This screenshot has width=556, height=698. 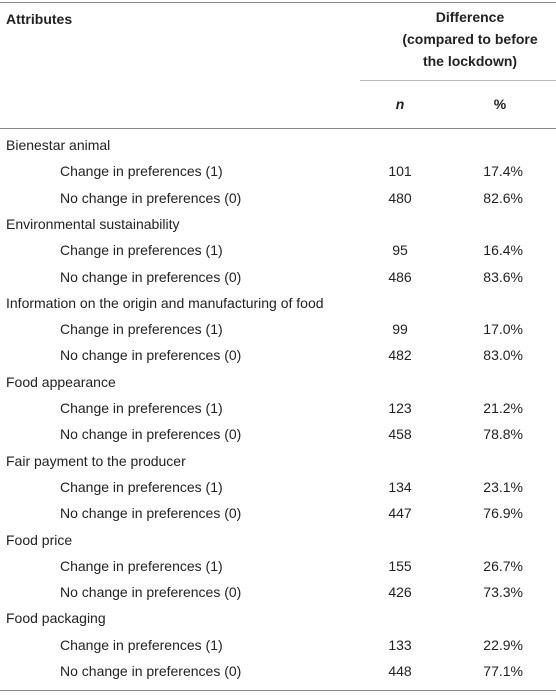 I want to click on row-percent: 77.1%, so click(x=503, y=671).